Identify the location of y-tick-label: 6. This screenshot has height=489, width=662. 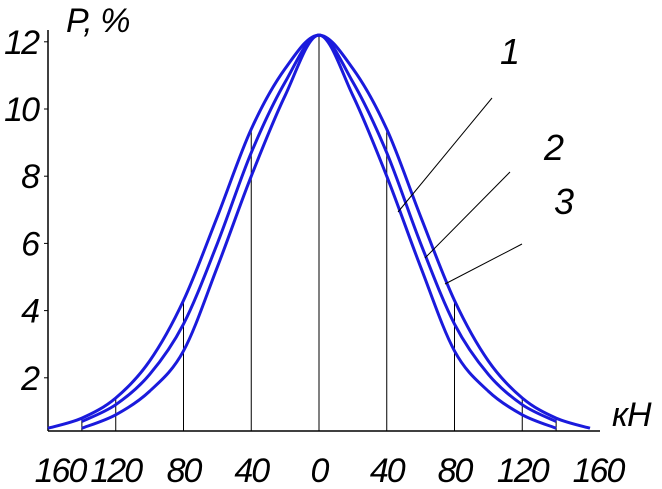
(30, 244).